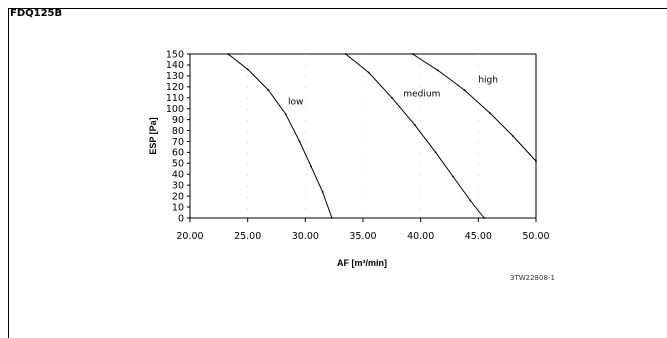 The image size is (667, 338). What do you see at coordinates (175, 109) in the screenshot?
I see `y-tick-label: 100` at bounding box center [175, 109].